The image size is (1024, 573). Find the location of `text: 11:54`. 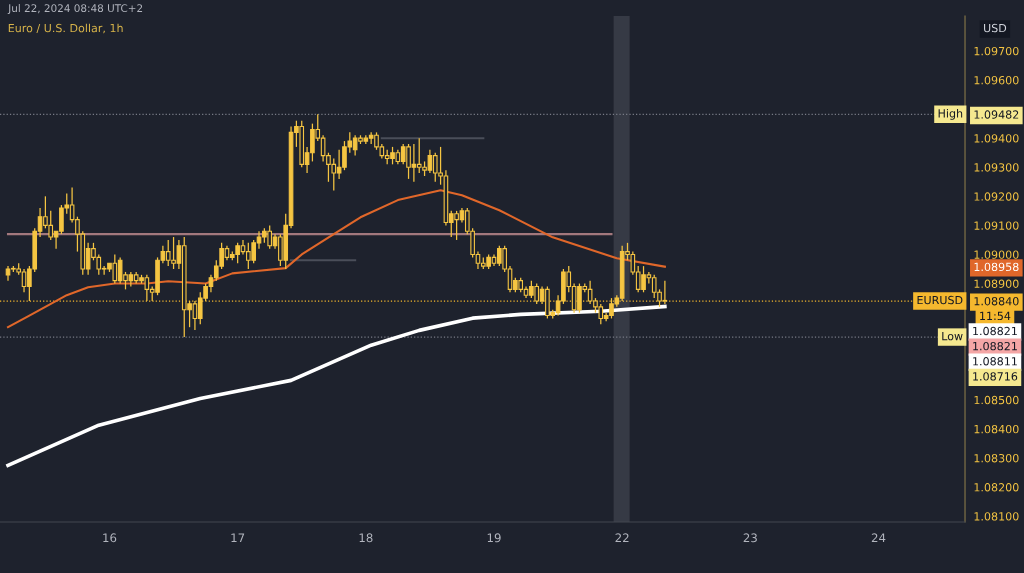

text: 11:54 is located at coordinates (995, 316).